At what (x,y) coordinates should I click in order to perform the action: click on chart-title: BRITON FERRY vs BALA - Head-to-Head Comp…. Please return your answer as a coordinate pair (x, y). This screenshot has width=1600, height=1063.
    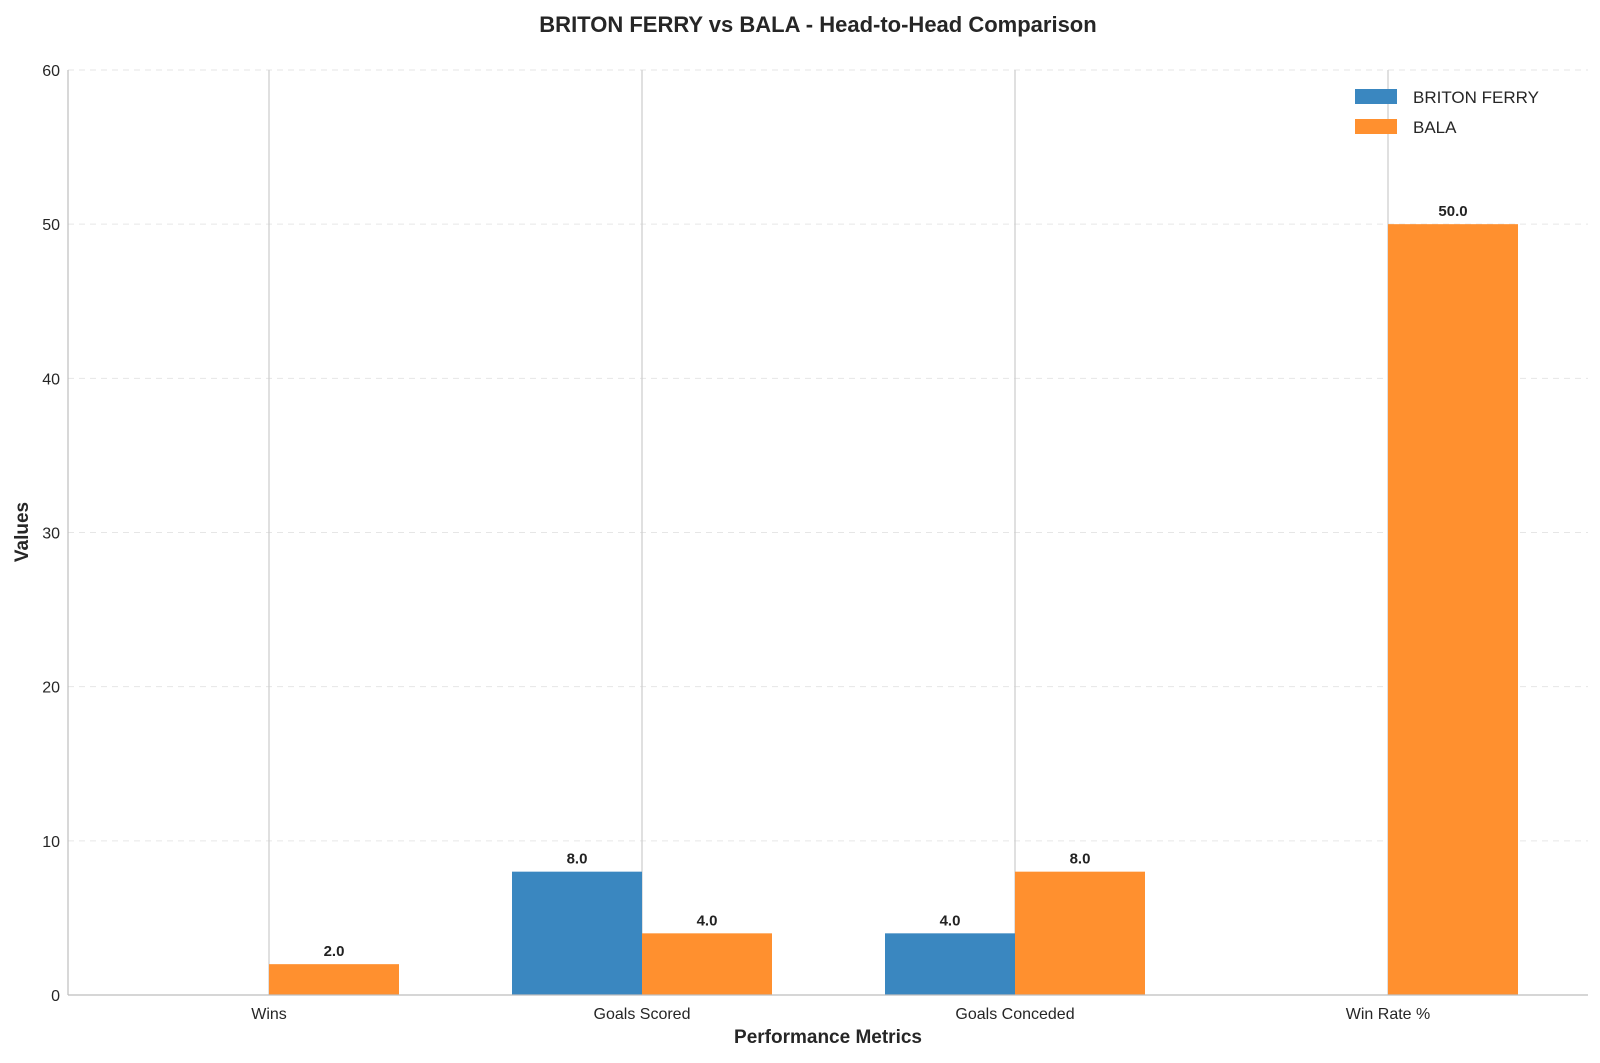
    Looking at the image, I should click on (817, 24).